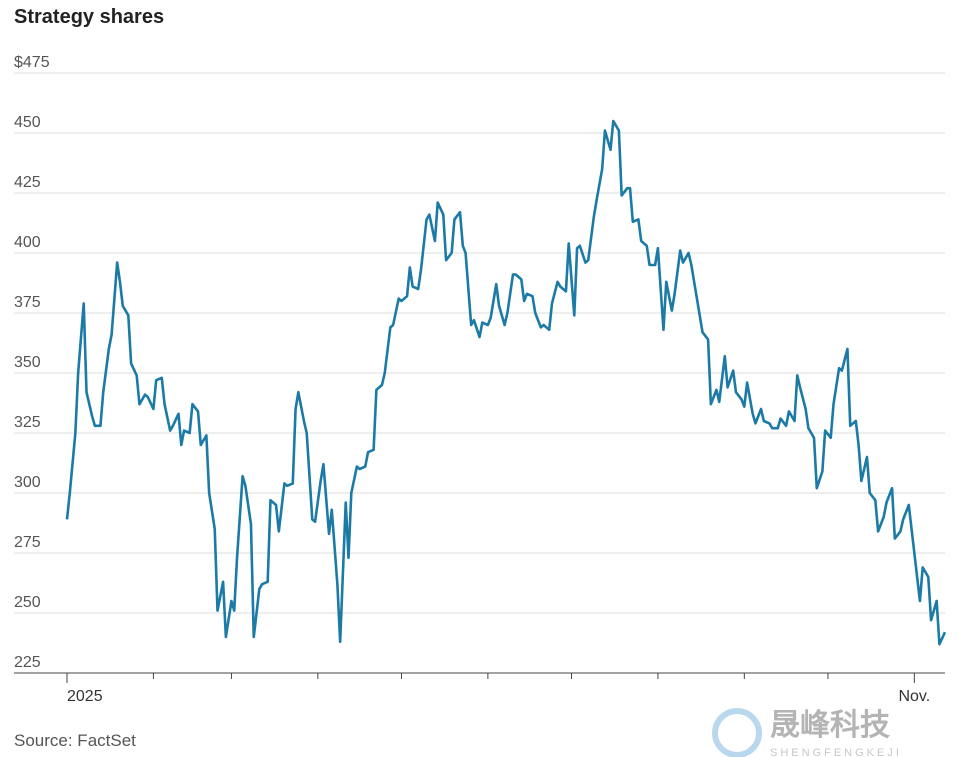 This screenshot has width=961, height=757. What do you see at coordinates (836, 752) in the screenshot?
I see `watermark-romanized: SHENGFENGKEJI` at bounding box center [836, 752].